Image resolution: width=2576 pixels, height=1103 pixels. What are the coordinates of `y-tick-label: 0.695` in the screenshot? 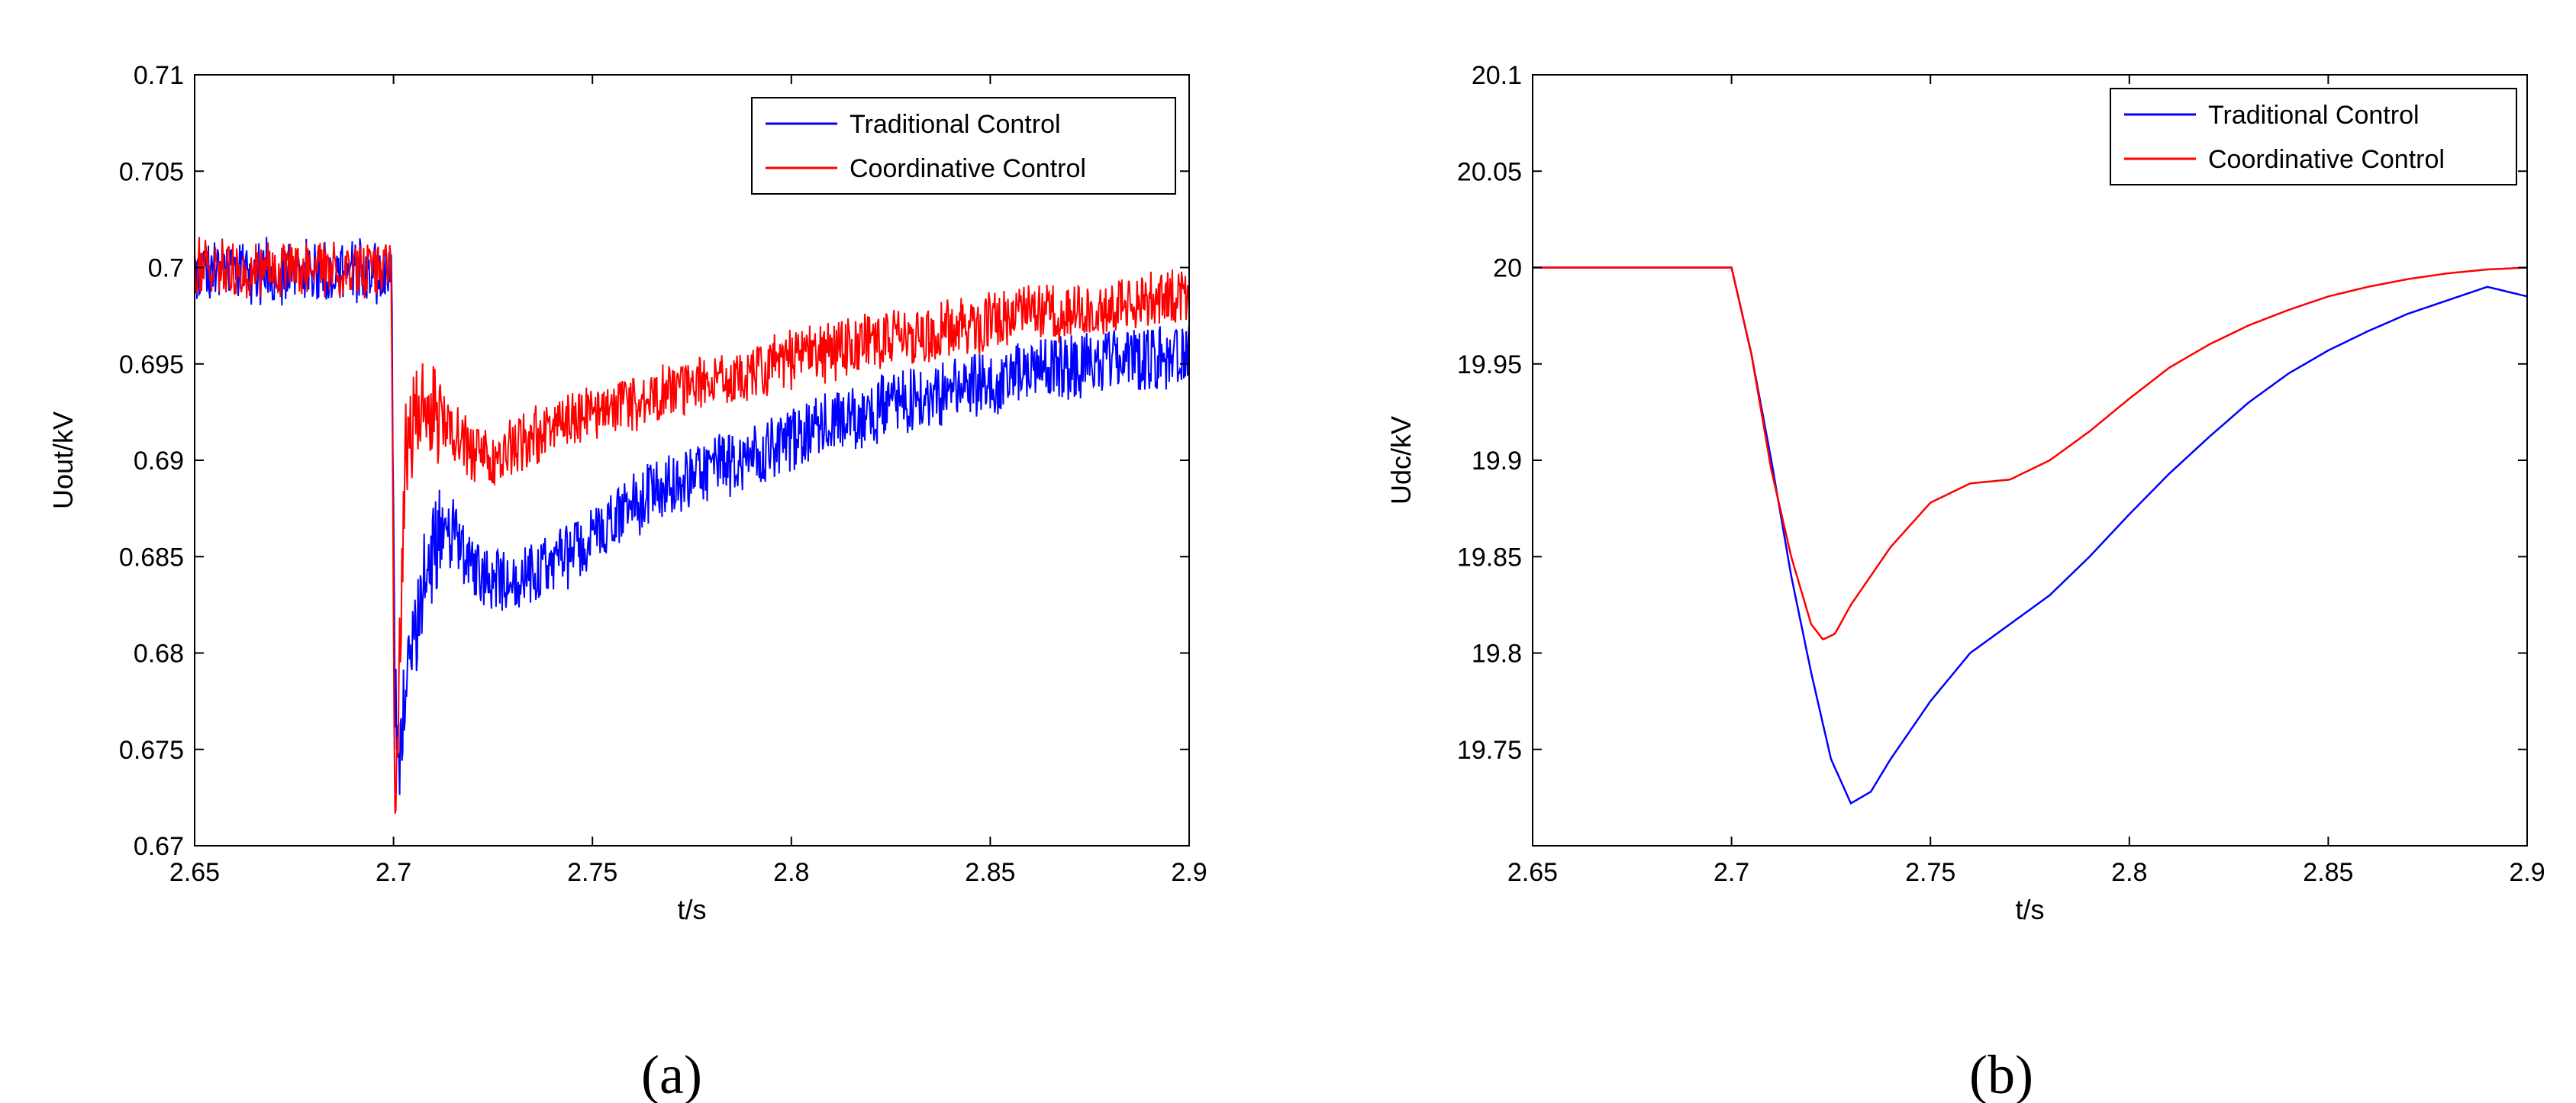 It's located at (152, 364).